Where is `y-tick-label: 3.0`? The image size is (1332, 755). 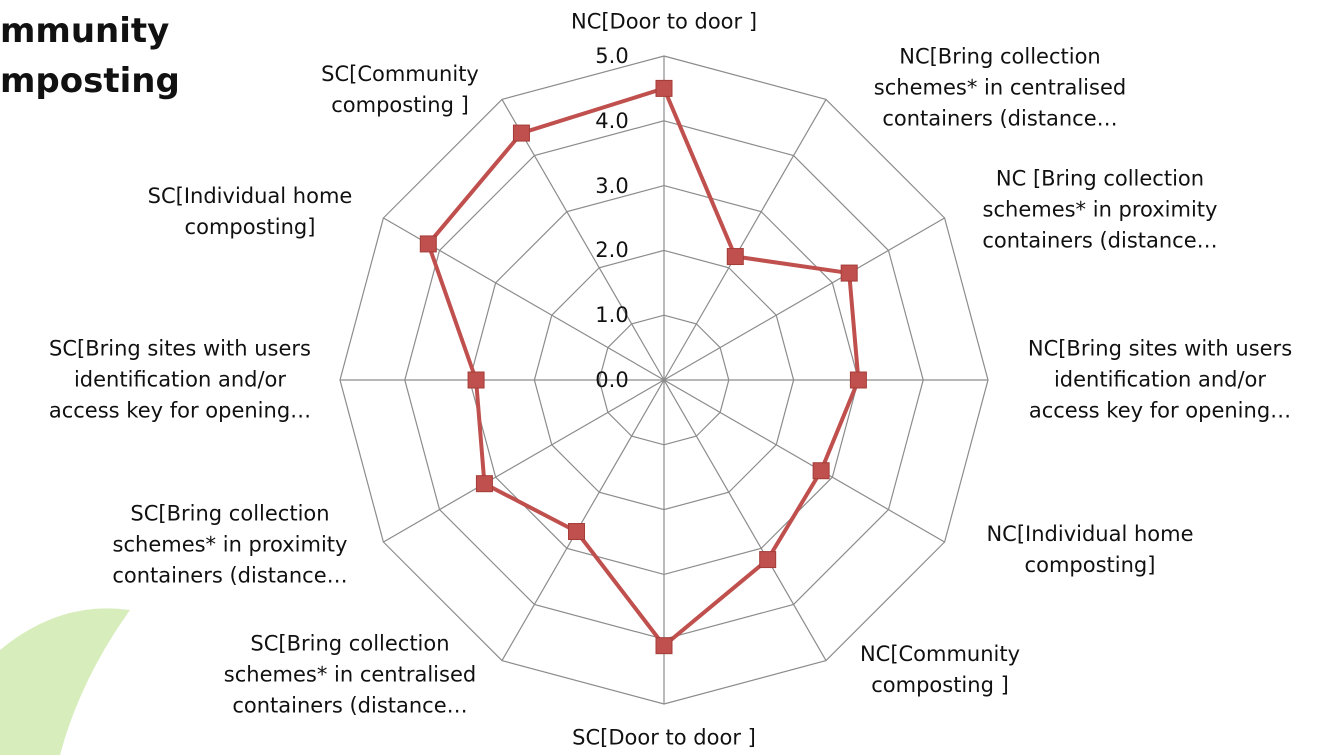 y-tick-label: 3.0 is located at coordinates (612, 185).